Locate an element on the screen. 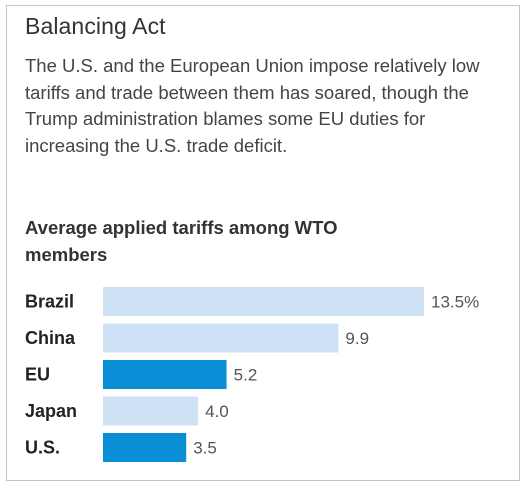  category-label-china: China is located at coordinates (50, 338).